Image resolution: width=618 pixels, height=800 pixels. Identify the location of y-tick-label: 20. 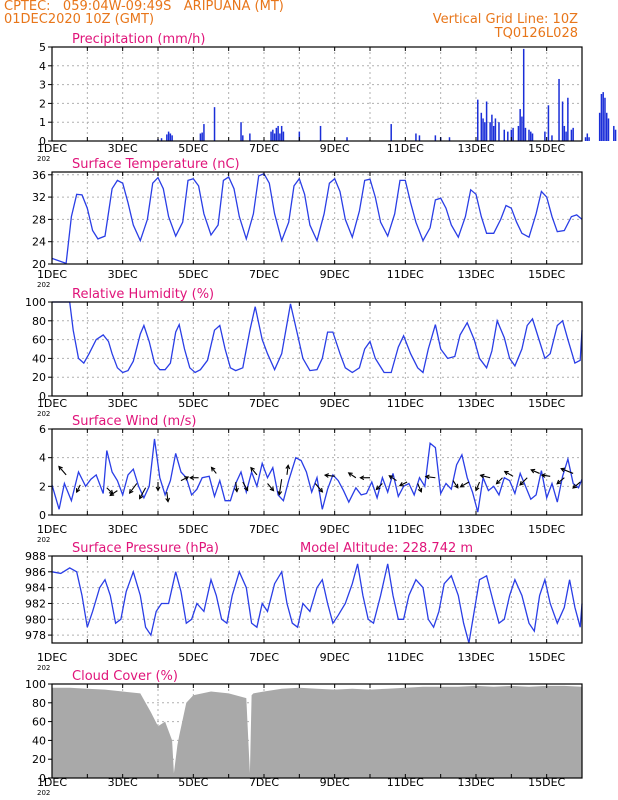
(39, 377).